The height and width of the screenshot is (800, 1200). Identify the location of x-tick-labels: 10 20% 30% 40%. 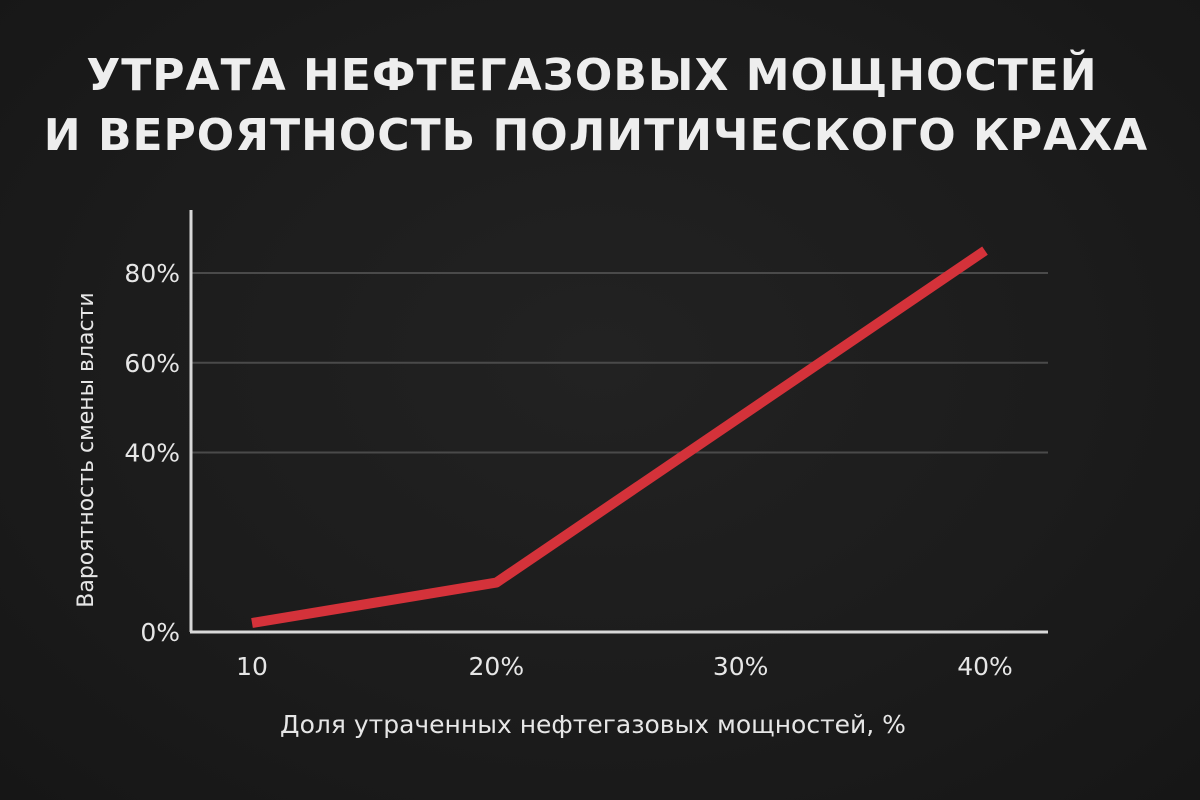
(624, 666).